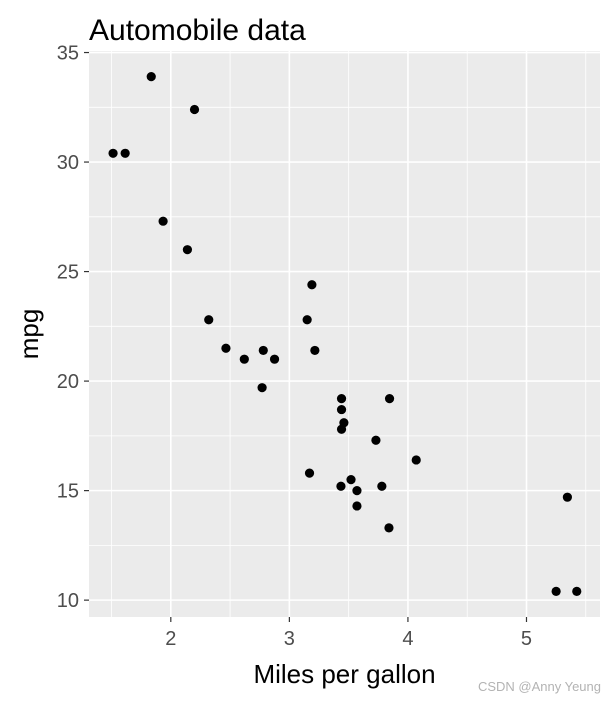  I want to click on y-tick-label: 10, so click(68, 601).